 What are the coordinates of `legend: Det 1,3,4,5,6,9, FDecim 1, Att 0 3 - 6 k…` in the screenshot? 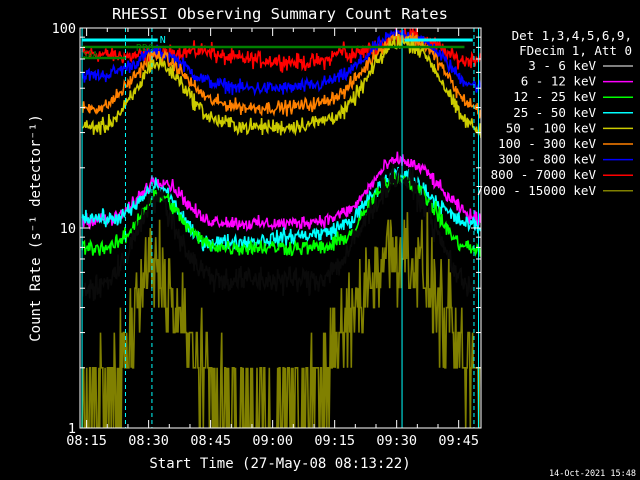 It's located at (554, 113).